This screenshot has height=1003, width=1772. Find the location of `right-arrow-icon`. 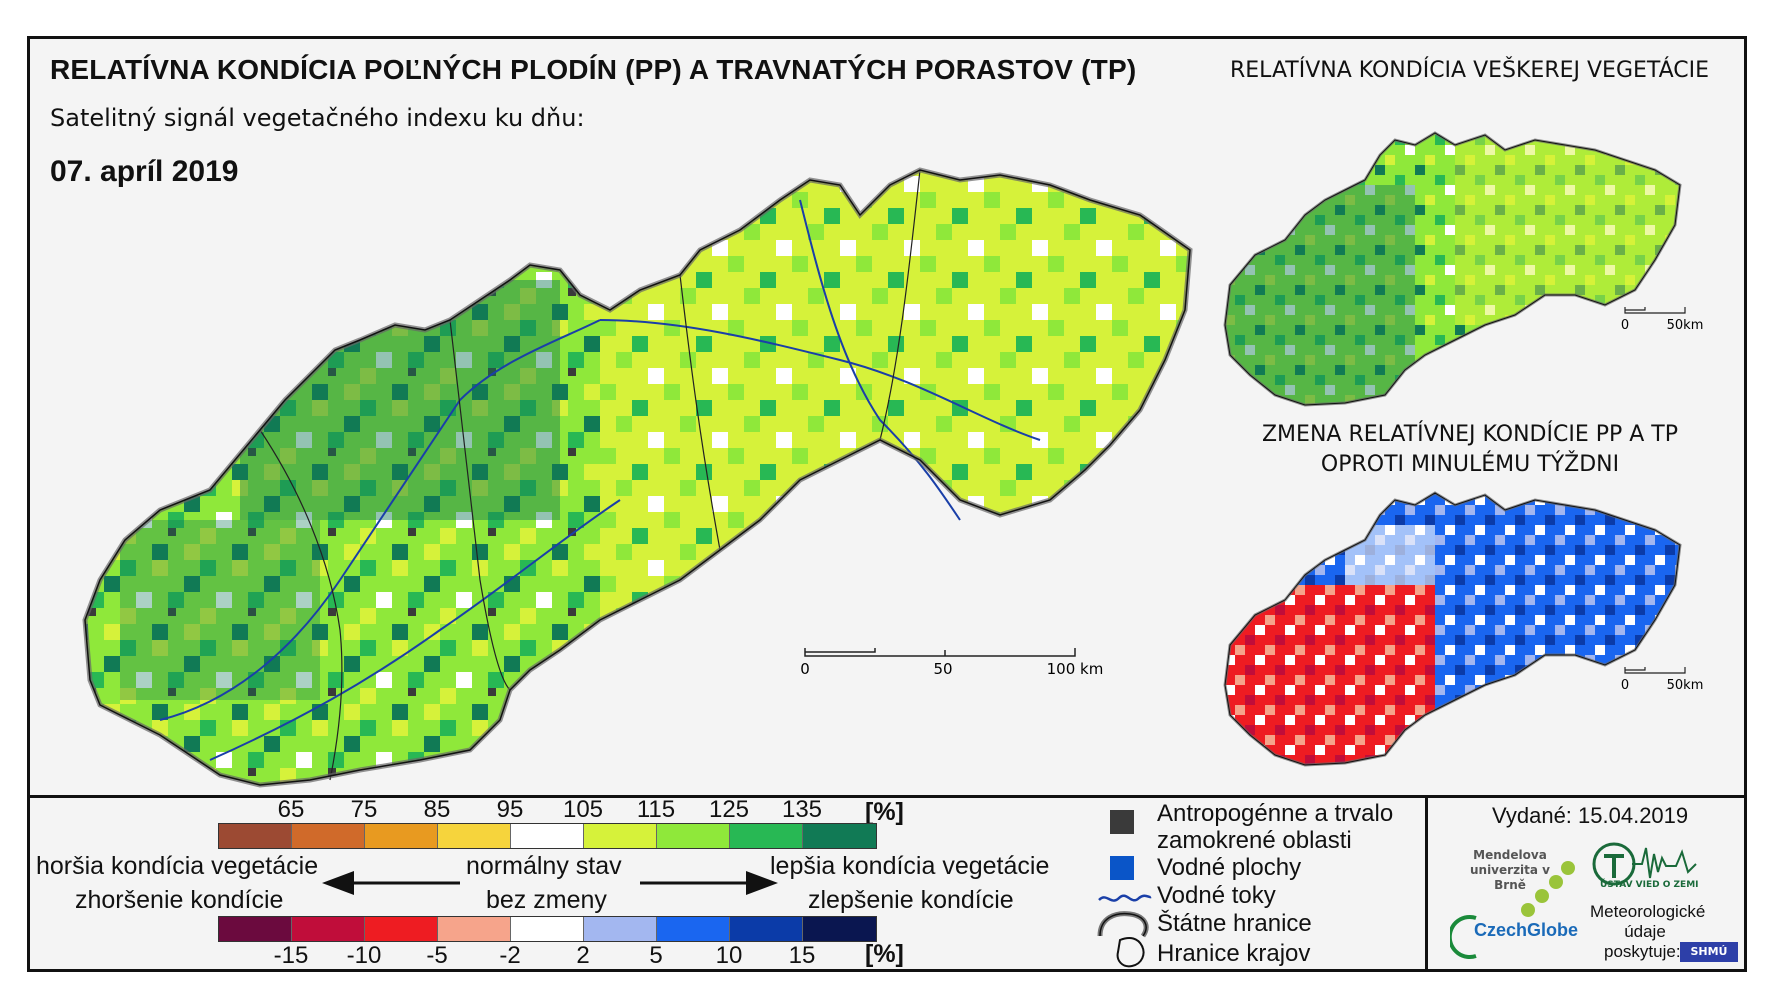

right-arrow-icon is located at coordinates (762, 883).